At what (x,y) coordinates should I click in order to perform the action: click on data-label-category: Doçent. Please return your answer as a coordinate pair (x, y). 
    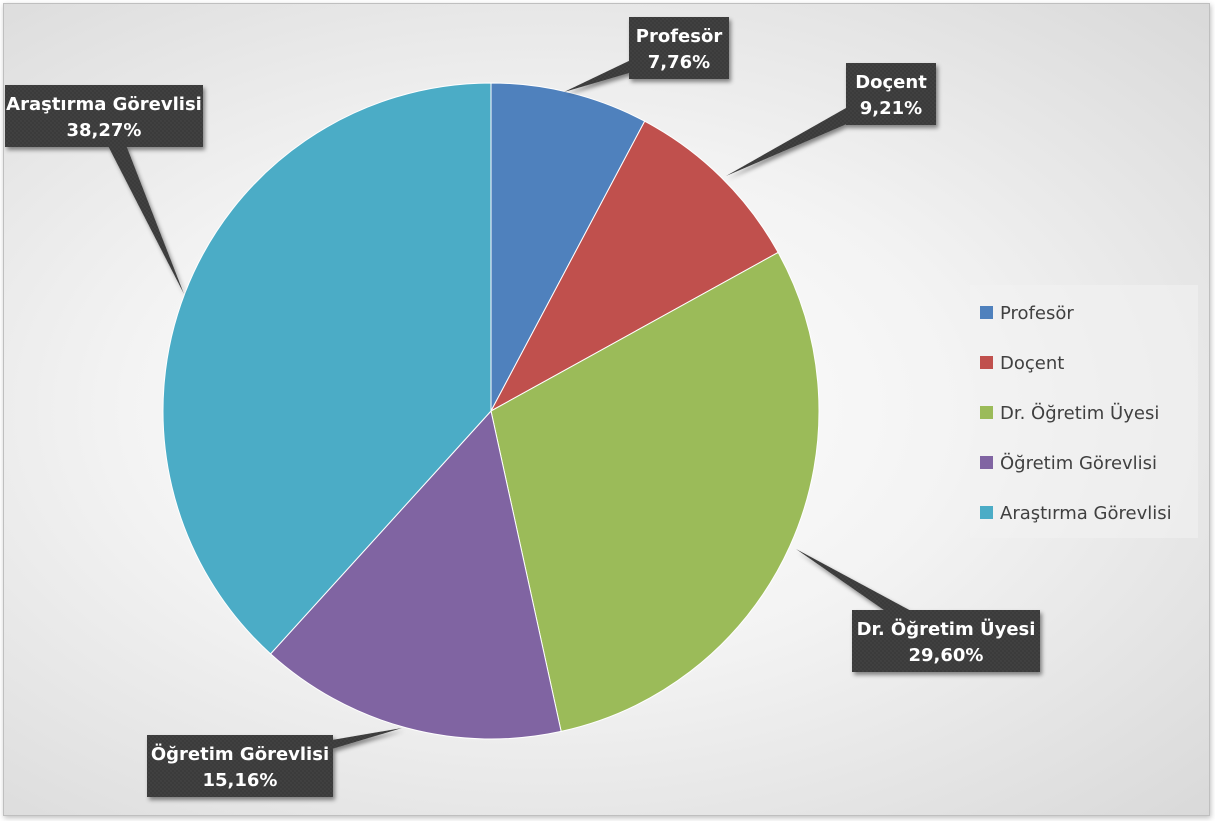
    Looking at the image, I should click on (891, 82).